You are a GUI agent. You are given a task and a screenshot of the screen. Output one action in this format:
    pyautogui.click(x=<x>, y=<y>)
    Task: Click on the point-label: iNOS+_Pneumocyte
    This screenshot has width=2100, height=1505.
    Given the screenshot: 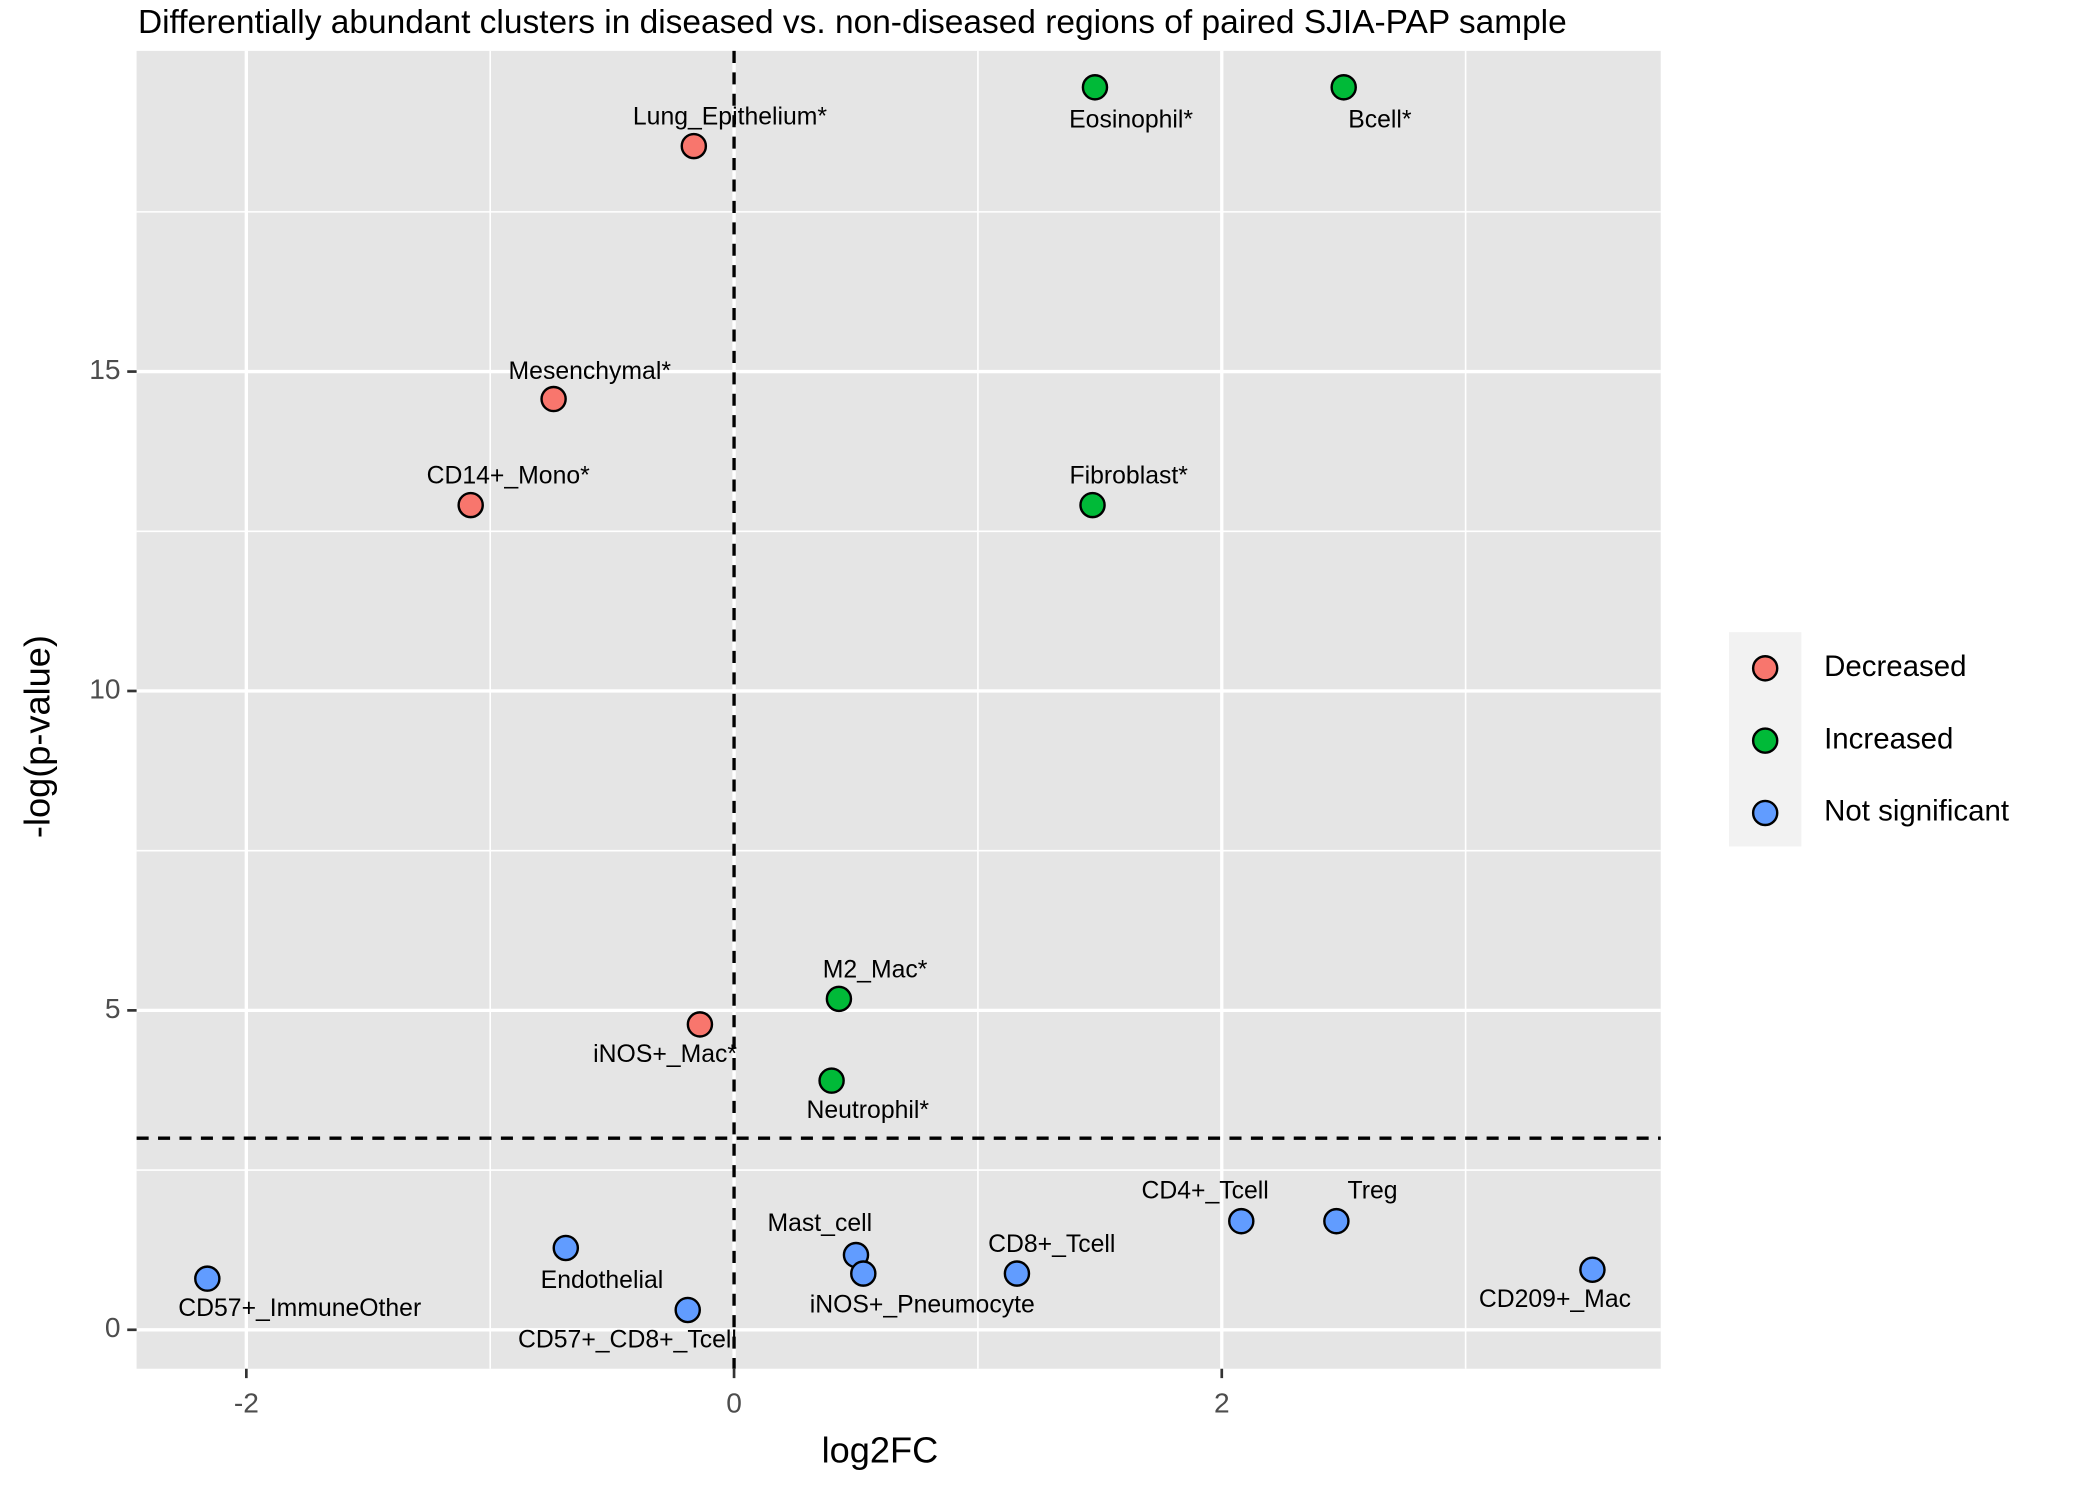 What is the action you would take?
    pyautogui.click(x=922, y=1304)
    